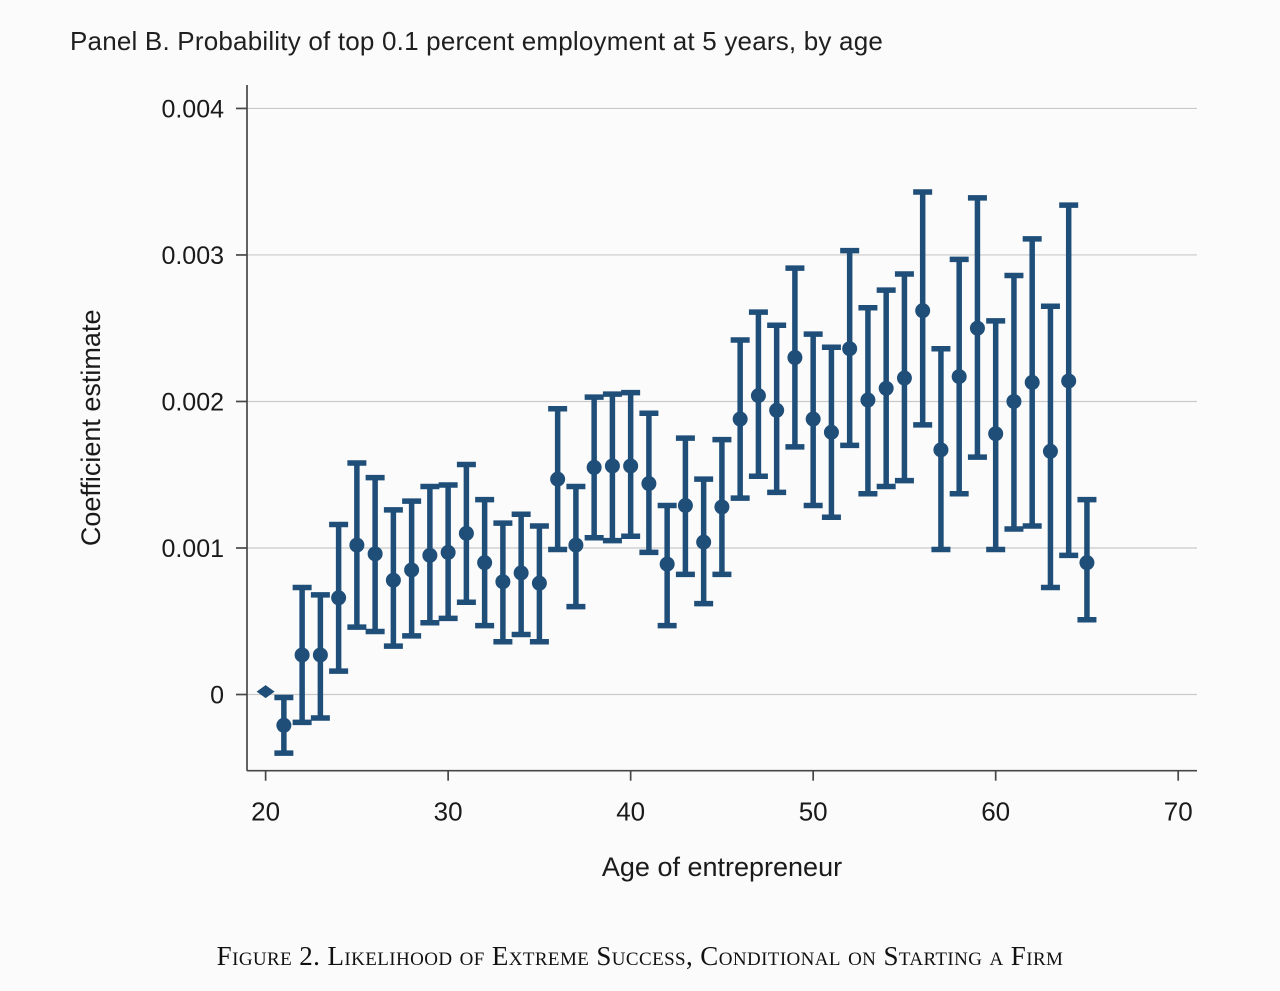 This screenshot has height=991, width=1280. What do you see at coordinates (448, 812) in the screenshot?
I see `x-tick-label: 30` at bounding box center [448, 812].